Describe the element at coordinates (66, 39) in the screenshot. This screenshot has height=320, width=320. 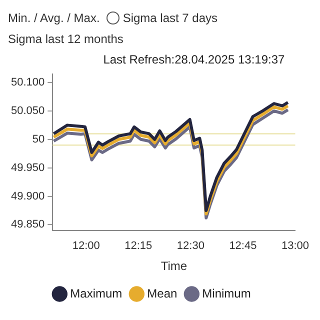
I see `text: Sigma last 12 months` at that location.